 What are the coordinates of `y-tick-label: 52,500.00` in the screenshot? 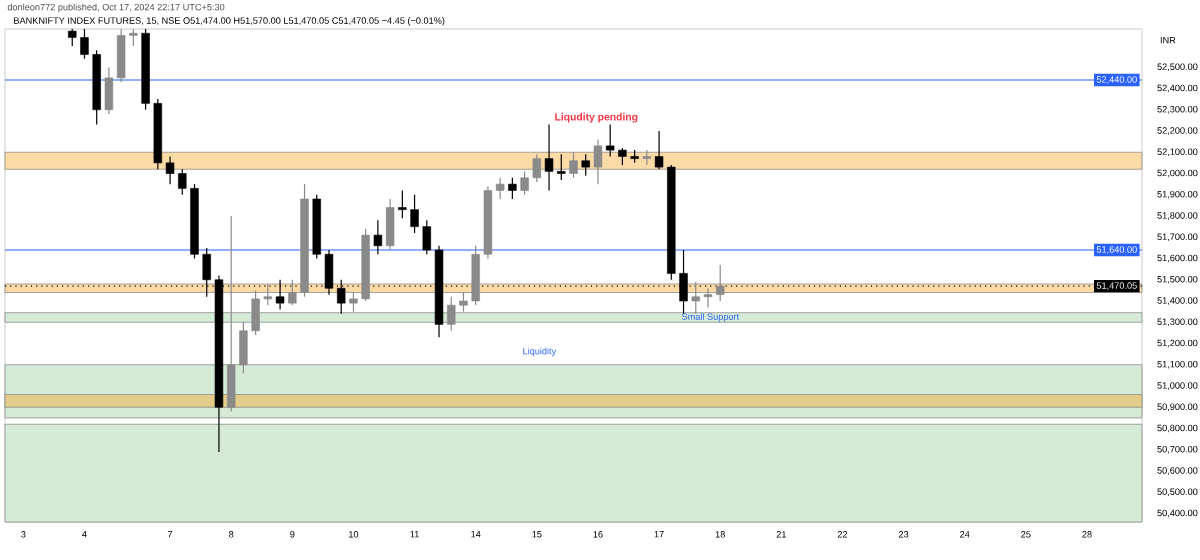 It's located at (1177, 67).